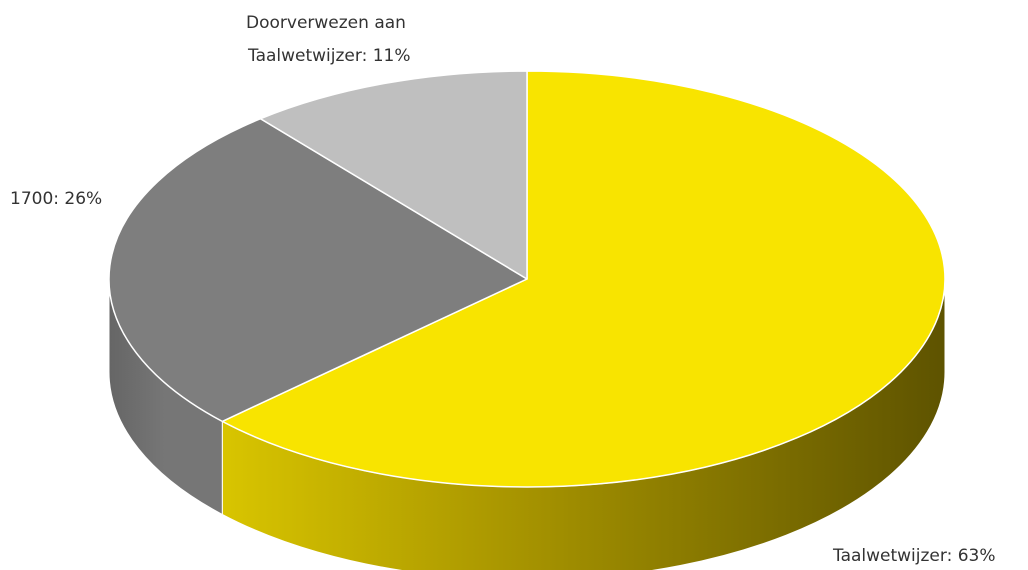 The height and width of the screenshot is (570, 1028). What do you see at coordinates (393, 175) in the screenshot?
I see `pie-slice-doorverwezen-aan-taalwetwijzer` at bounding box center [393, 175].